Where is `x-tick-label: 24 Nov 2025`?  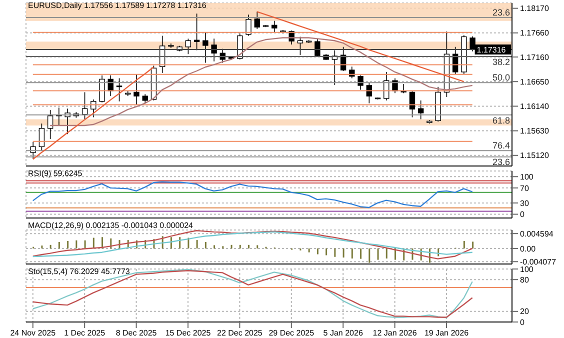
x-tick-label: 24 Nov 2025 is located at coordinates (33, 333).